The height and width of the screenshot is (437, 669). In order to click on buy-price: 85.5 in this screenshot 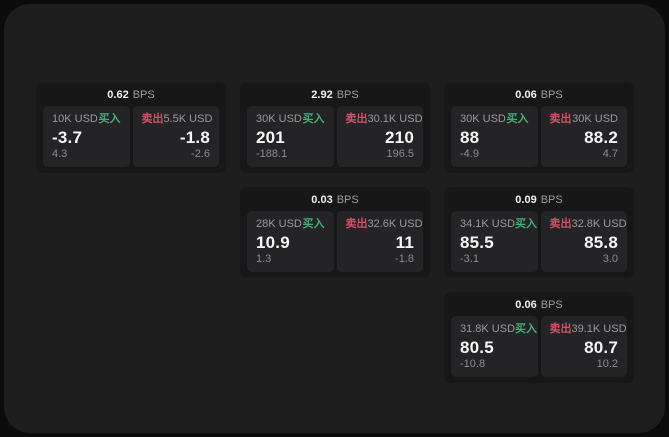, I will do `click(477, 242)`.